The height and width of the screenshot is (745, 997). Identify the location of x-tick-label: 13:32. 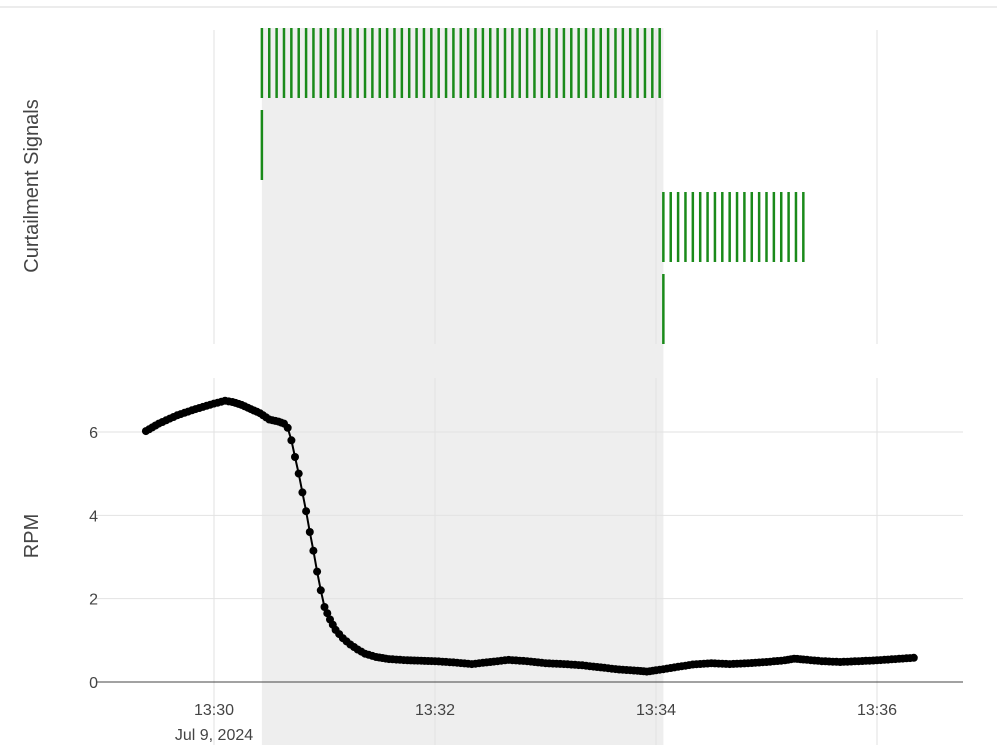
(435, 710).